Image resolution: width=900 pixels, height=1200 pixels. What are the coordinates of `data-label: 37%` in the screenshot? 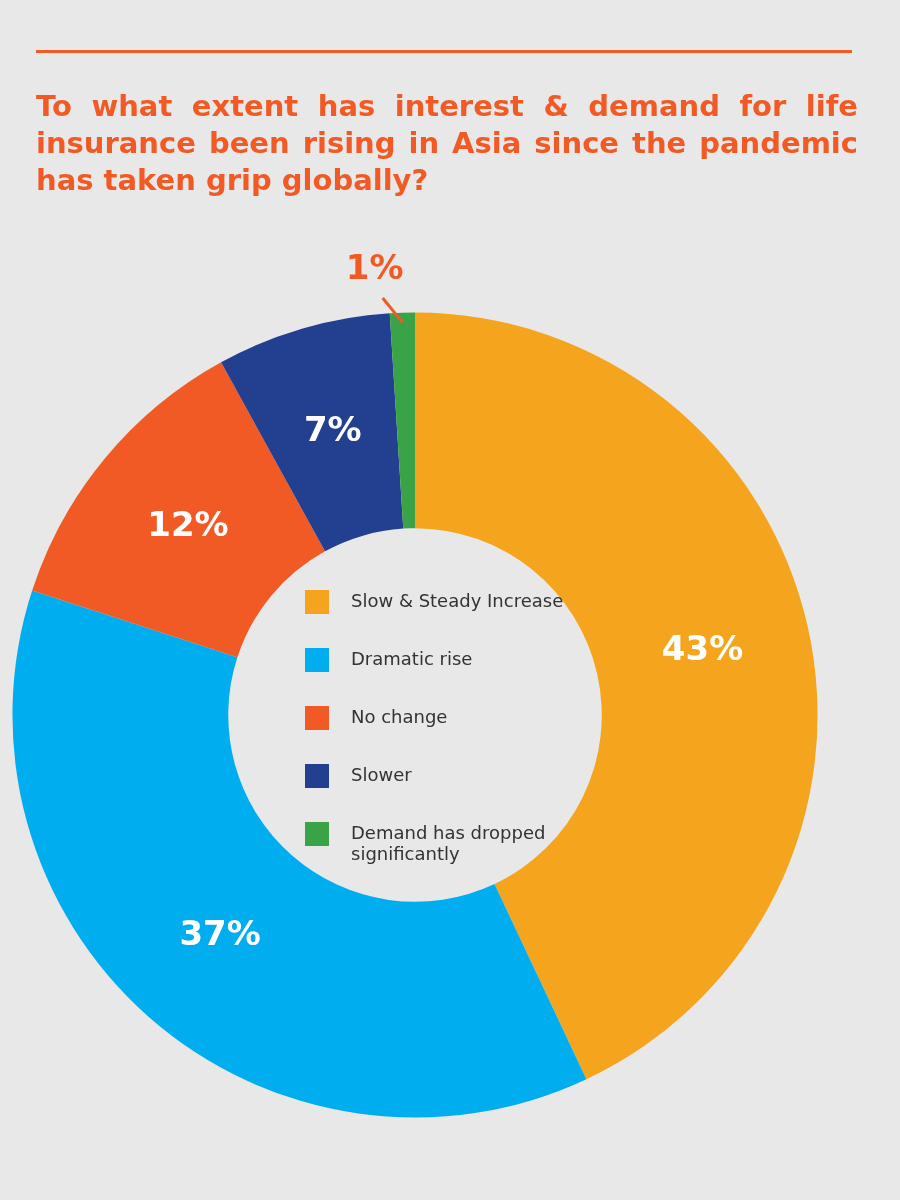 It's located at (220, 932).